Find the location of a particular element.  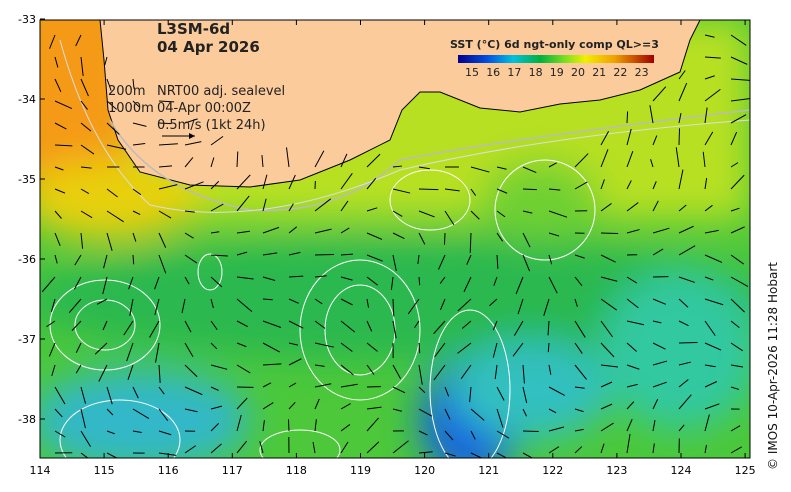

colorbar-tick-label: 23 is located at coordinates (641, 72).